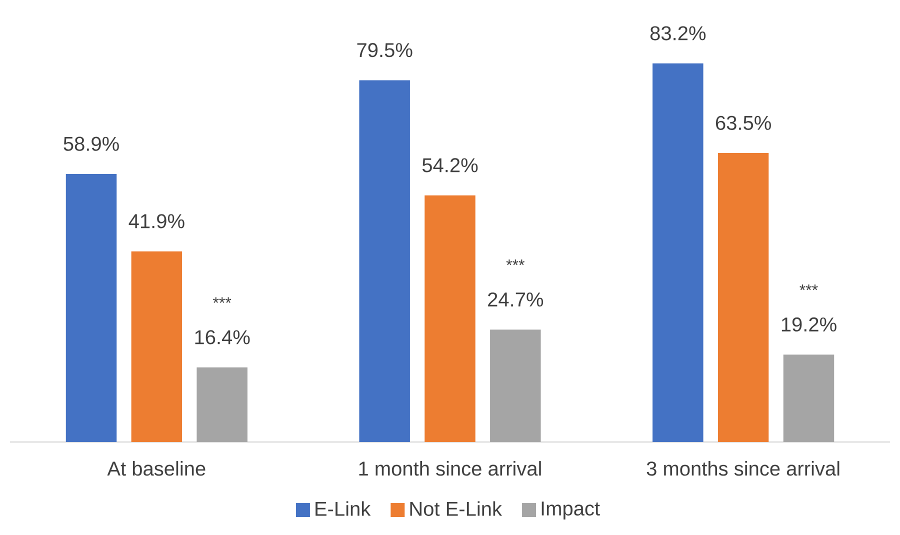 Image resolution: width=900 pixels, height=535 pixels. Describe the element at coordinates (809, 324) in the screenshot. I see `data-label: 19.2%` at that location.